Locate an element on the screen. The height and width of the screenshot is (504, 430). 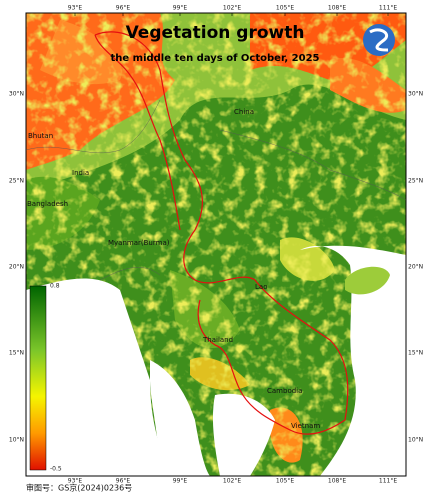
lon-label-bottom: 105°E is located at coordinates (285, 481).